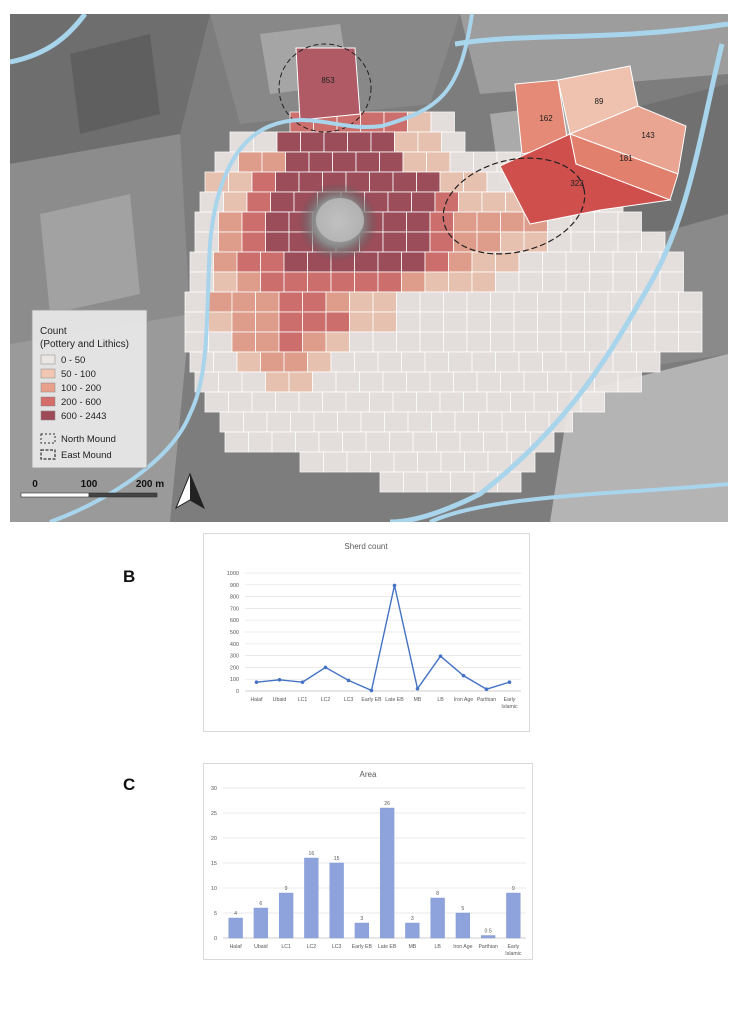 This screenshot has width=738, height=1024. Describe the element at coordinates (328, 84) in the screenshot. I see `north-field-polygon` at that location.